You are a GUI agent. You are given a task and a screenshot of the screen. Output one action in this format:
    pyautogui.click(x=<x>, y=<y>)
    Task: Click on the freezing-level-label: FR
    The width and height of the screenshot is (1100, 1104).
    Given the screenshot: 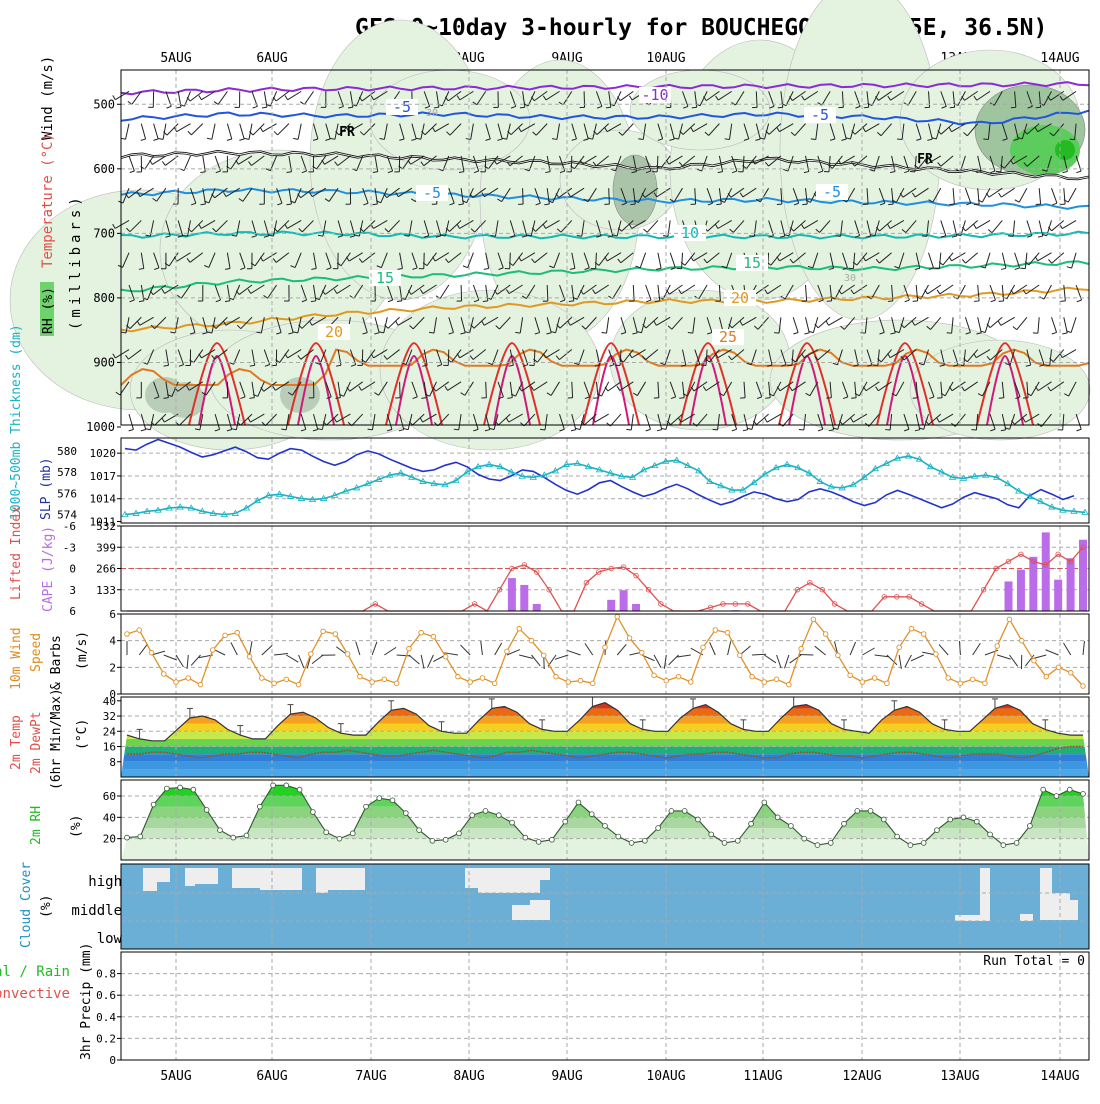 What is the action you would take?
    pyautogui.click(x=347, y=132)
    